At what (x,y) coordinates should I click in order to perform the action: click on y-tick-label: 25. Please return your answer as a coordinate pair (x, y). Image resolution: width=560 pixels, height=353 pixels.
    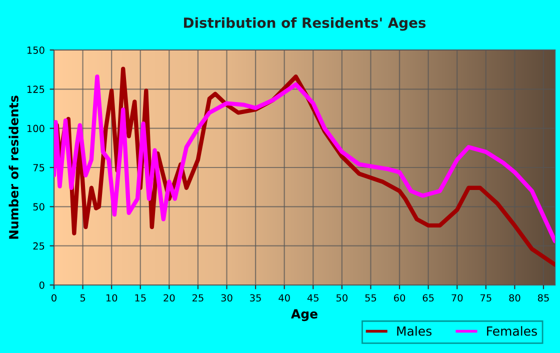
    Looking at the image, I should click on (38, 246).